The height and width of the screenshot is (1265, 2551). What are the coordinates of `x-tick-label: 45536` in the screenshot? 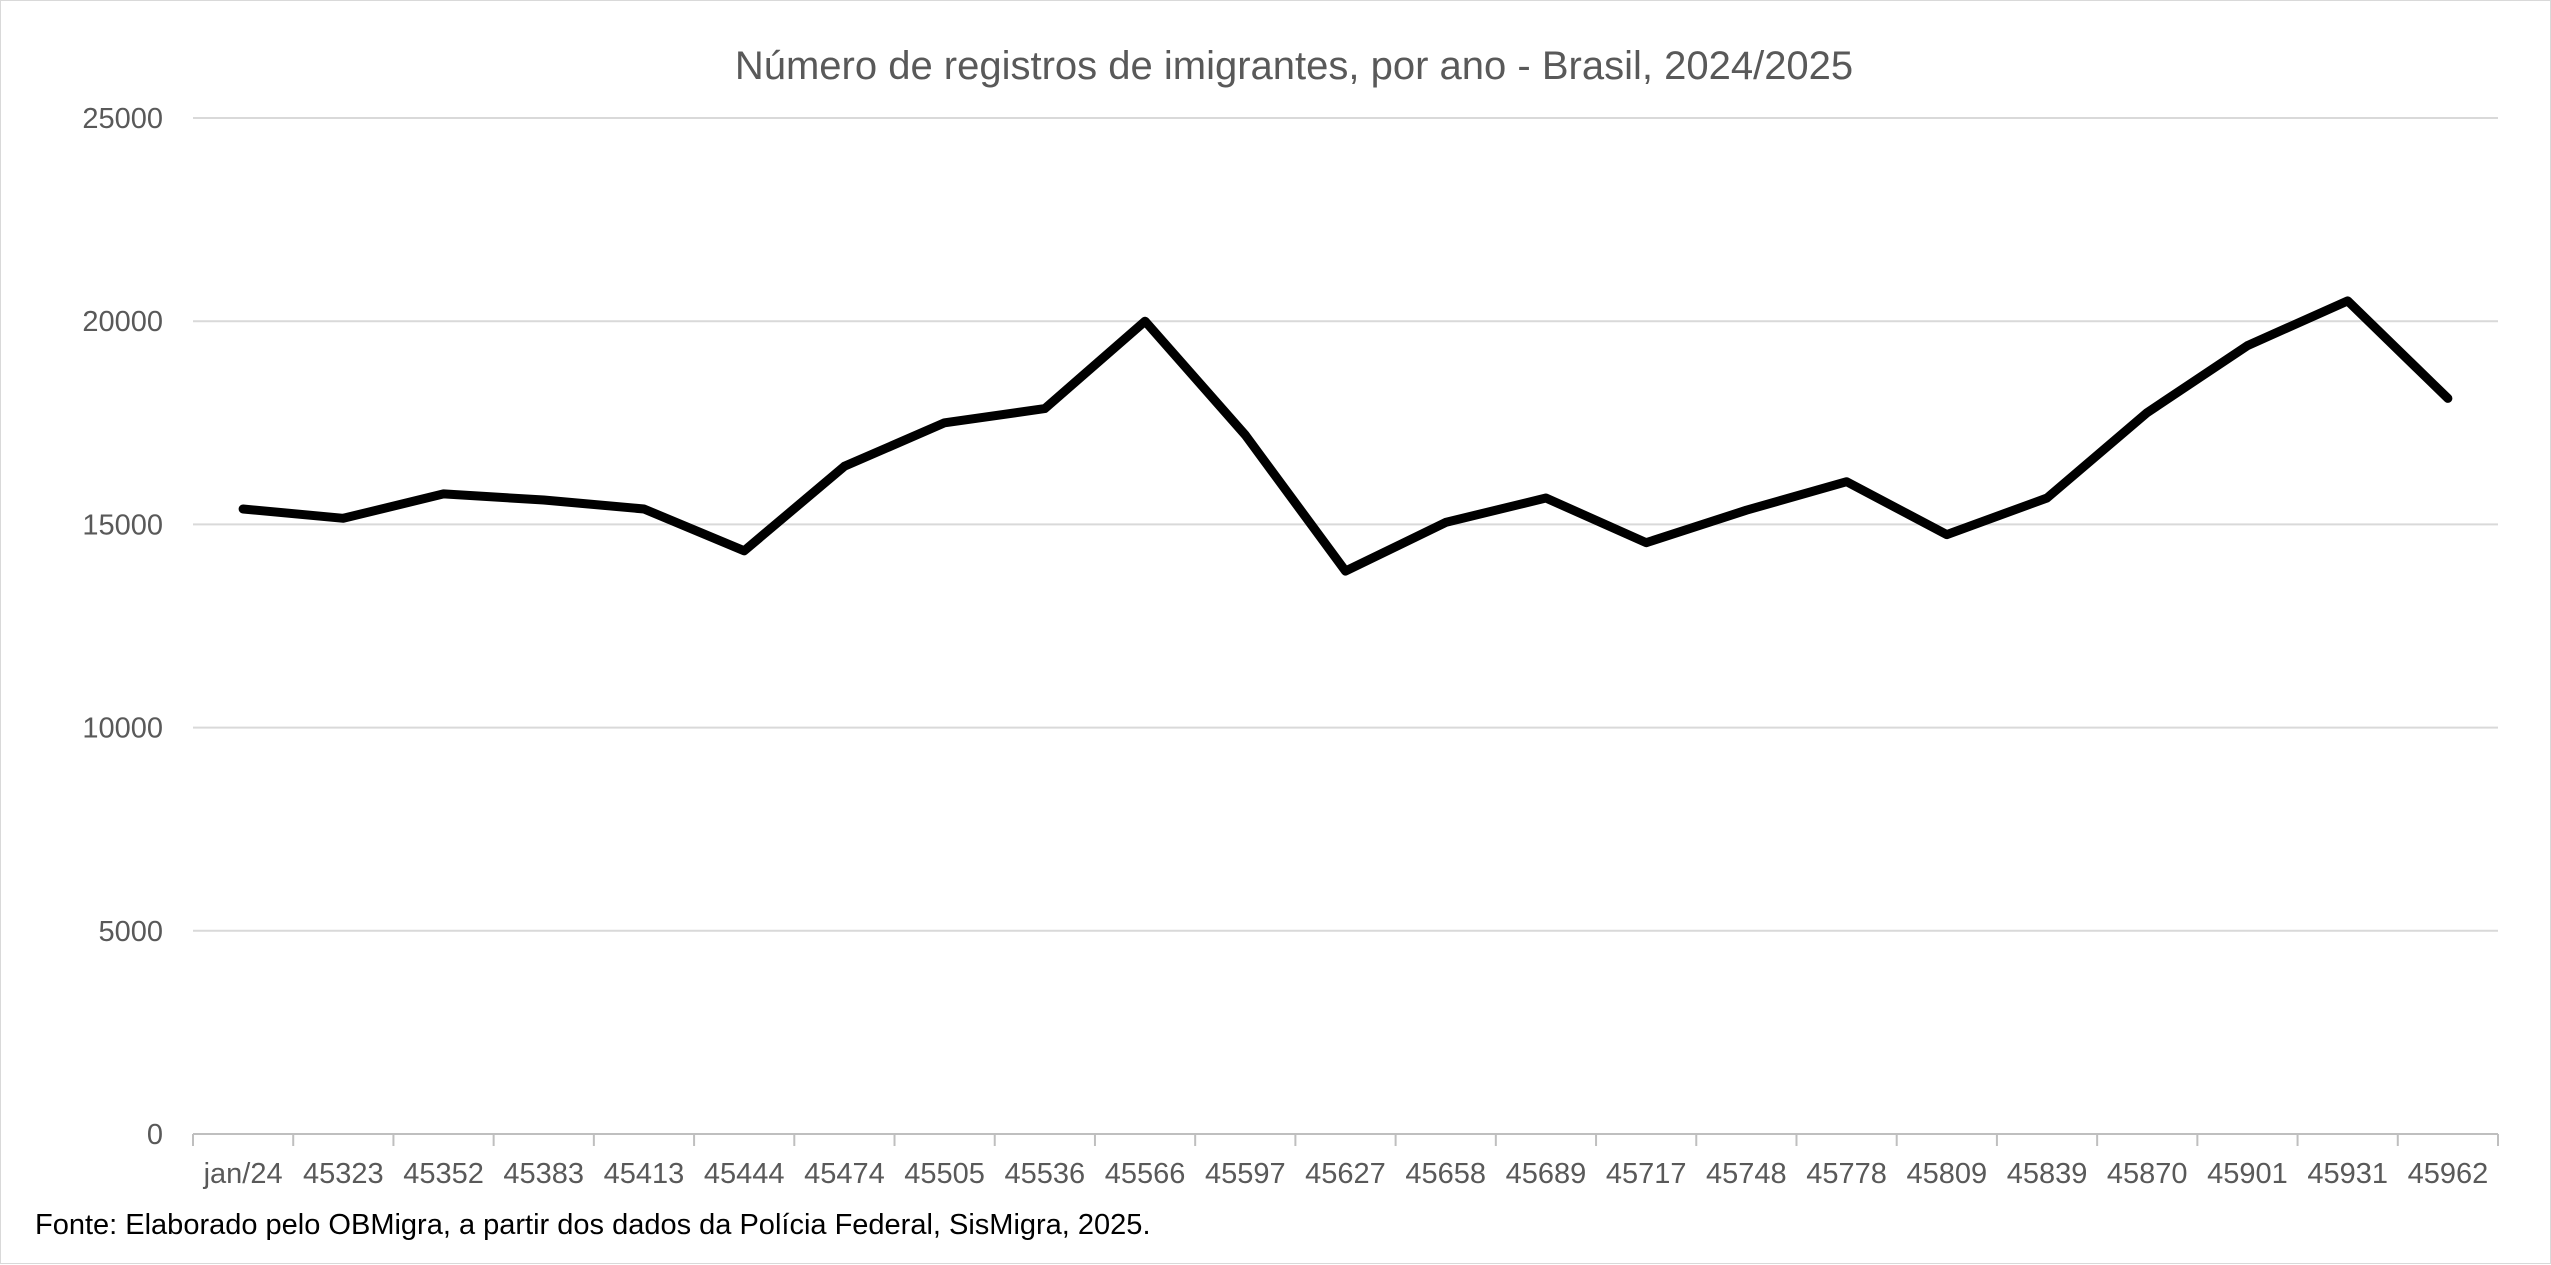 It's located at (1045, 1174).